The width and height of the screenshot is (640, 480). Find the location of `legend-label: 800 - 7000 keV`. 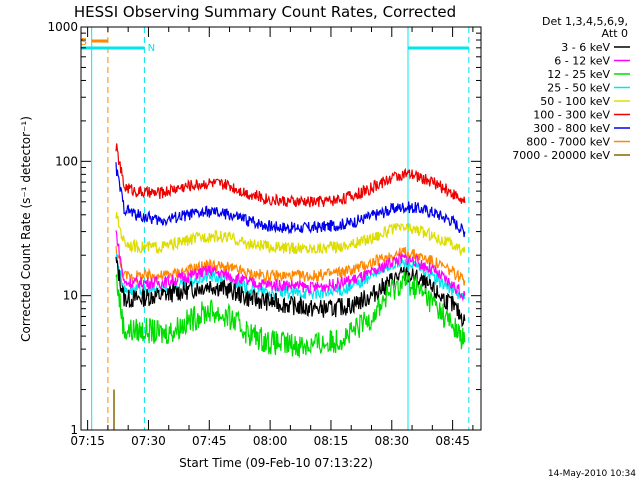

legend-label: 800 - 7000 keV is located at coordinates (568, 142).